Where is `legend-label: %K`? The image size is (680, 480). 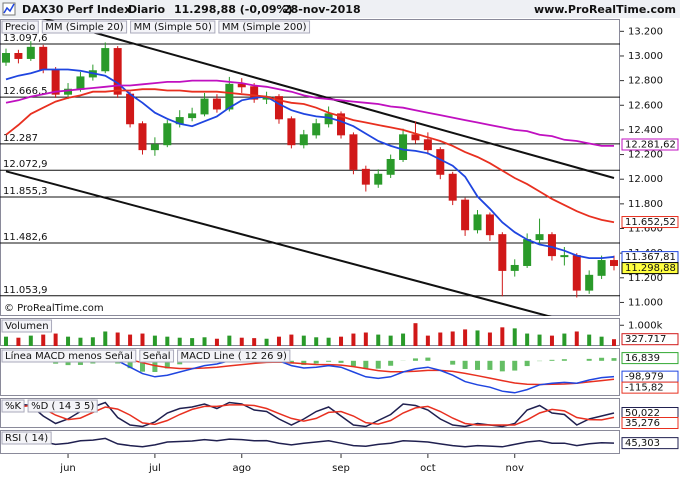
legend-label: %K is located at coordinates (13, 406).